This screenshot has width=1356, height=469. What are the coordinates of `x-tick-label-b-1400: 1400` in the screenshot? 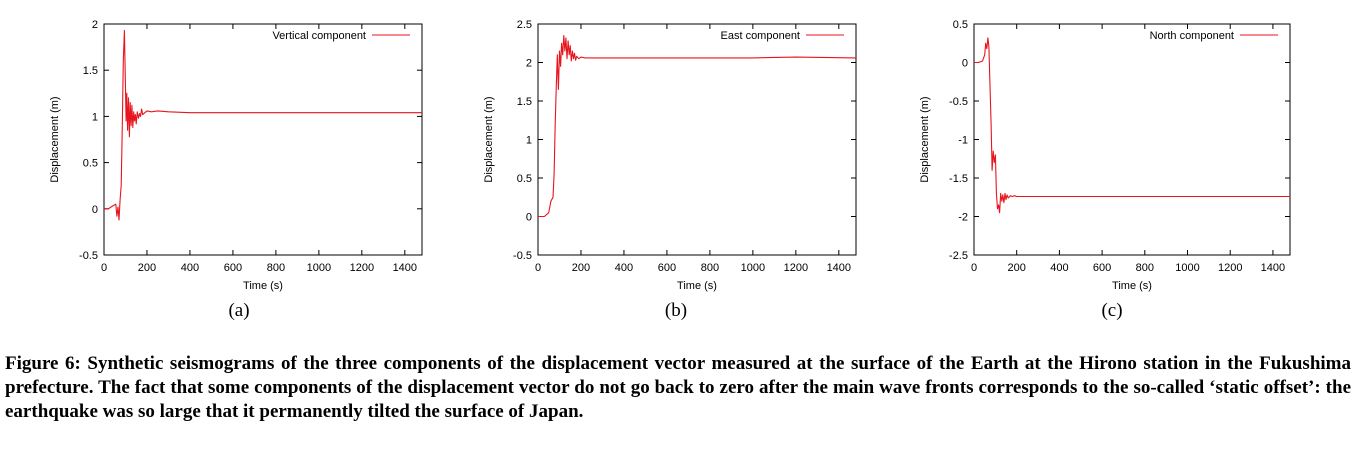 It's located at (839, 268).